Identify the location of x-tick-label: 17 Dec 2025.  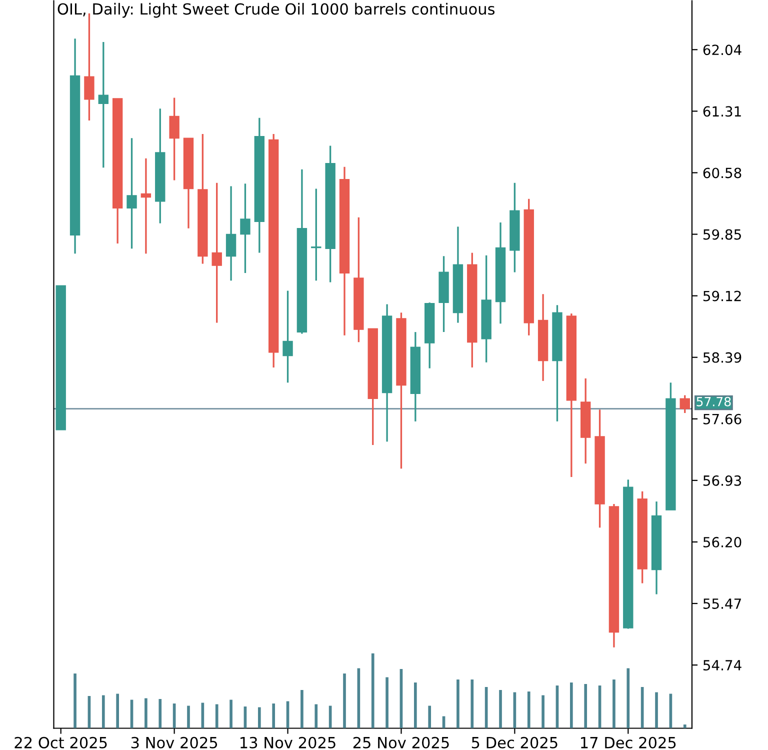
(628, 742).